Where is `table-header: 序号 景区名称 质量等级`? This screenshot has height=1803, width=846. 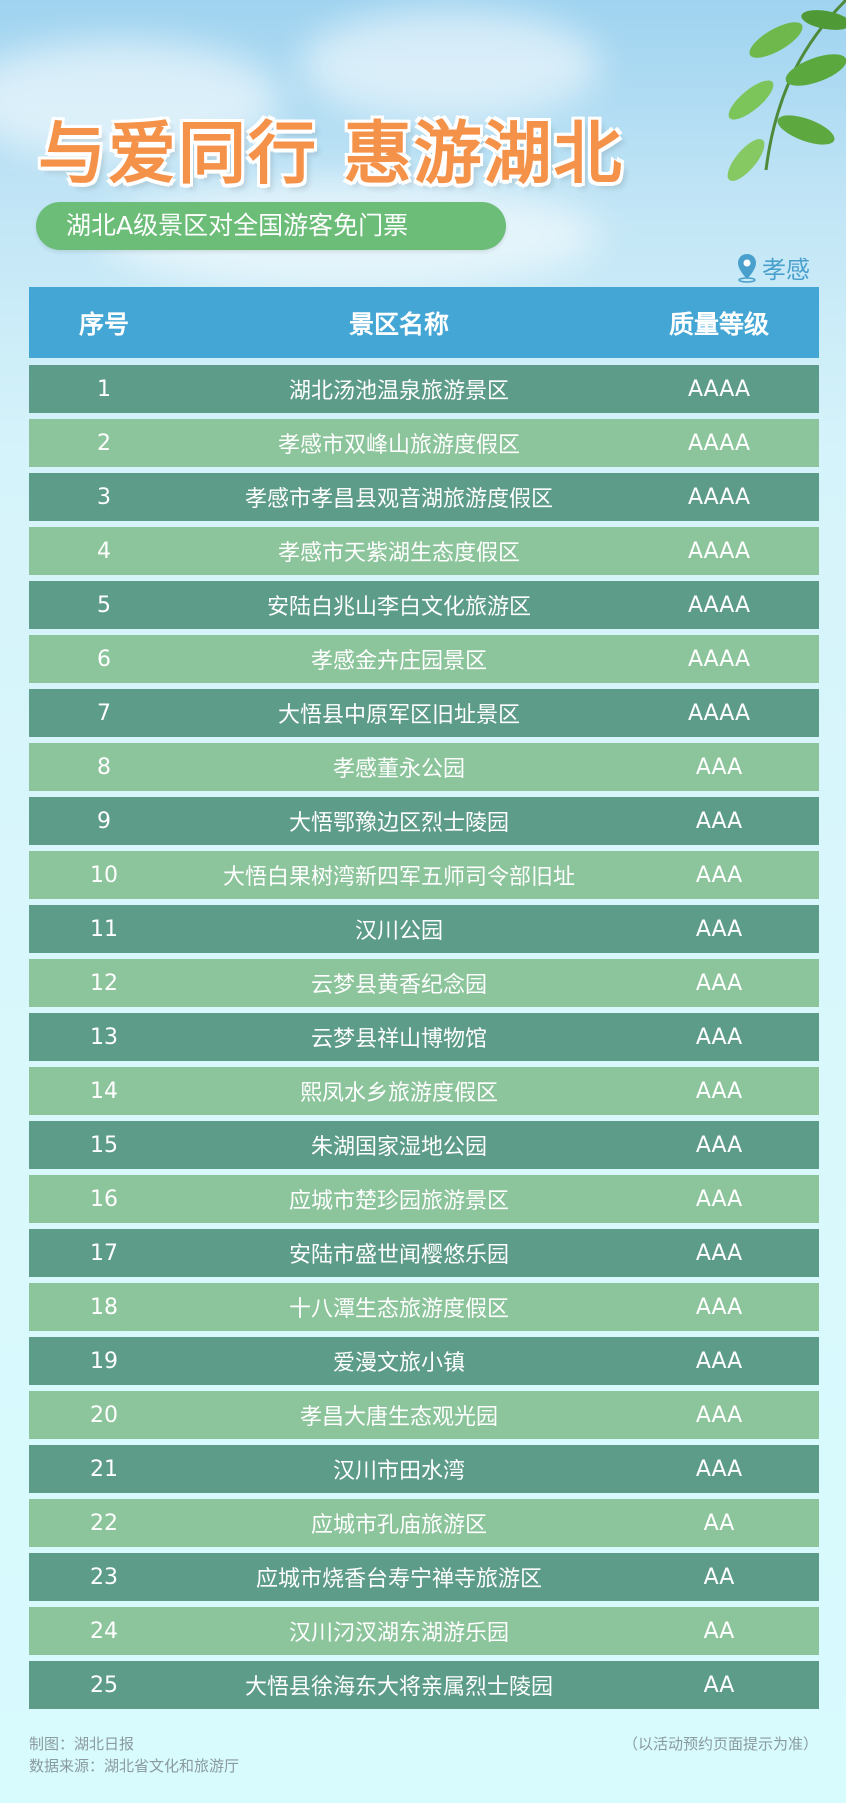
table-header: 序号 景区名称 质量等级 is located at coordinates (424, 322).